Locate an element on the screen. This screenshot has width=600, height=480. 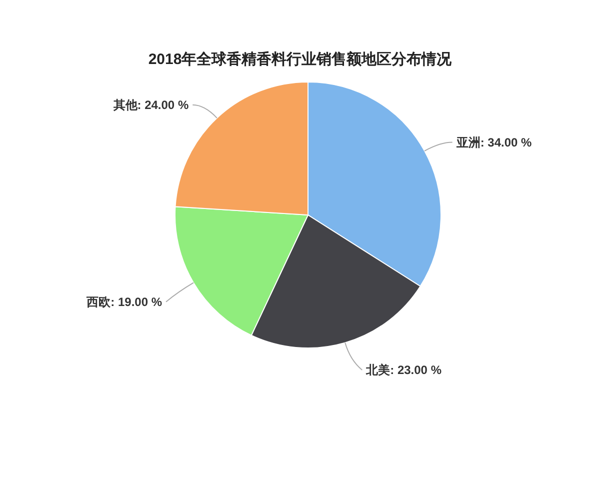
slice-label: 西欧: 19.00 % is located at coordinates (124, 301).